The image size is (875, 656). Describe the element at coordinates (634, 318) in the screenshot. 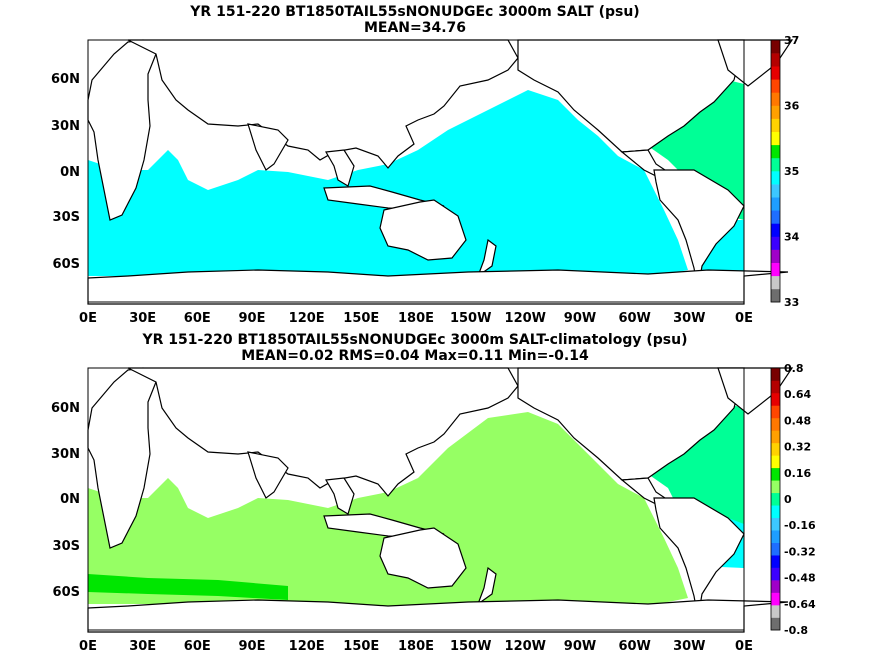

I see `top-x-tick-label: 60W` at that location.